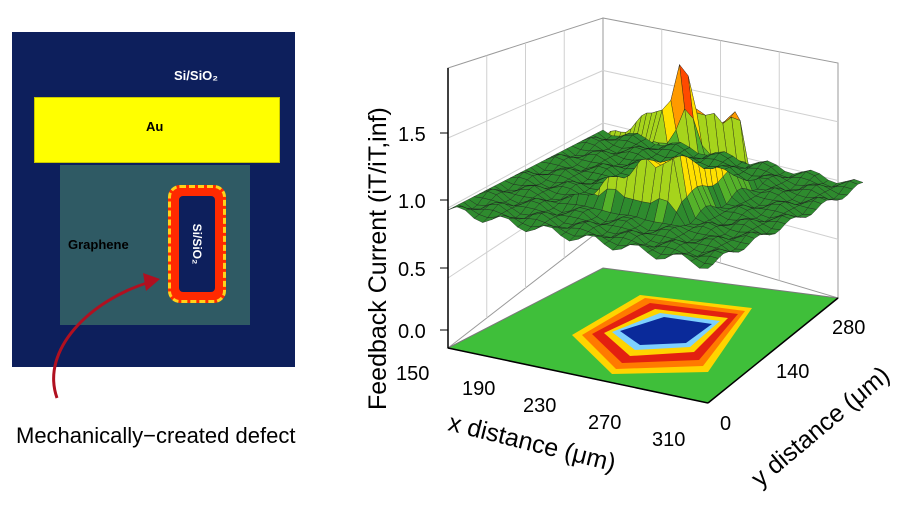 The width and height of the screenshot is (921, 506). What do you see at coordinates (604, 423) in the screenshot?
I see `x-tick-label: 270` at bounding box center [604, 423].